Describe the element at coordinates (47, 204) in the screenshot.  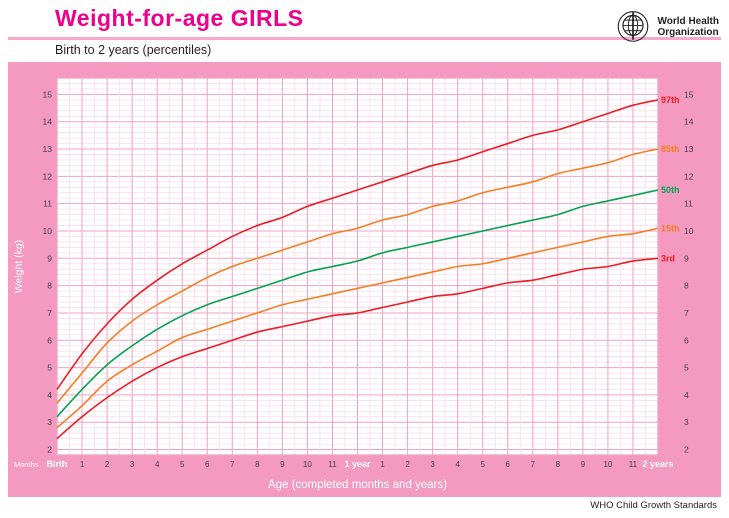
I see `y-tick-label-left: 11` at that location.